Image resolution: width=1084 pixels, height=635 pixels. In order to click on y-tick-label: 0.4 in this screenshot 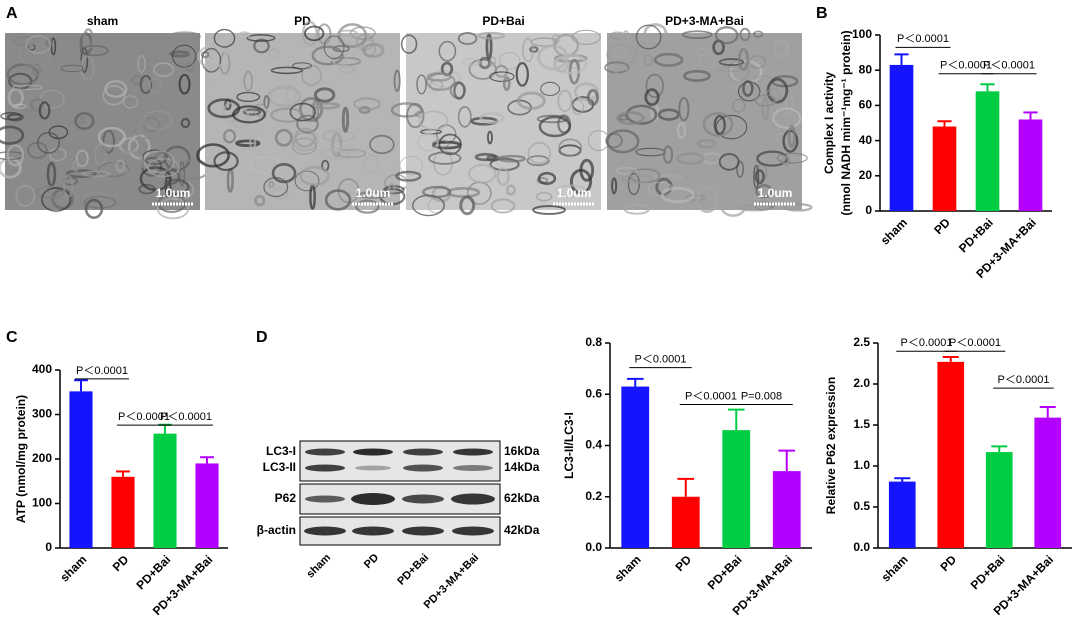, I will do `click(593, 445)`.